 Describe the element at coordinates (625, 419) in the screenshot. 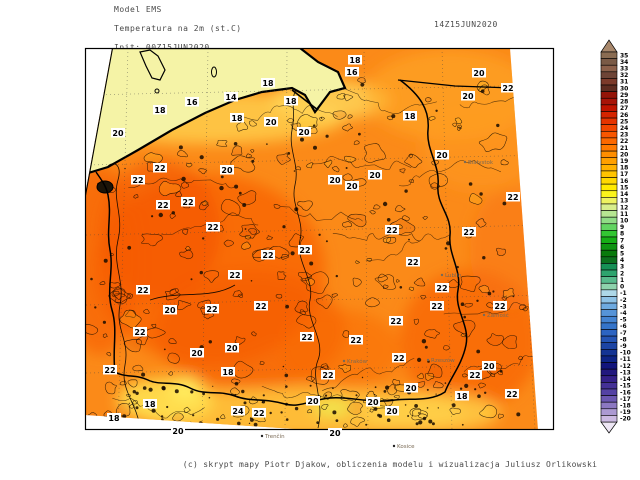

I see `colorbar-tick-label: -20` at that location.